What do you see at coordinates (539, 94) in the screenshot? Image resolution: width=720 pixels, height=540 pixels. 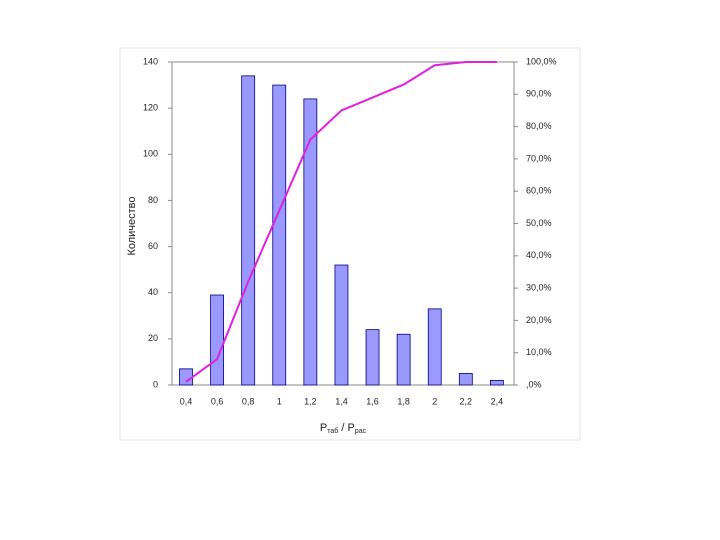 I see `y2-tick-label: 90,0%` at bounding box center [539, 94].